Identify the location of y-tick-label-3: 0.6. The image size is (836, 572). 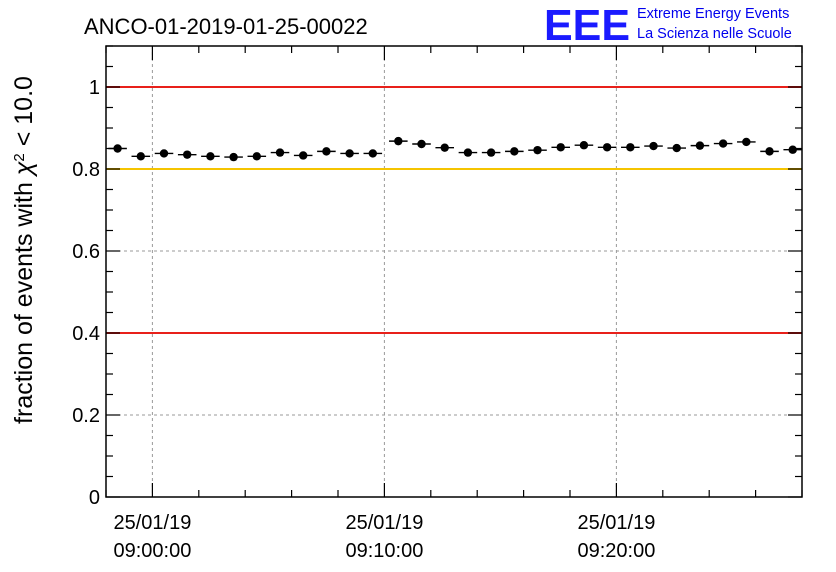
(86, 252).